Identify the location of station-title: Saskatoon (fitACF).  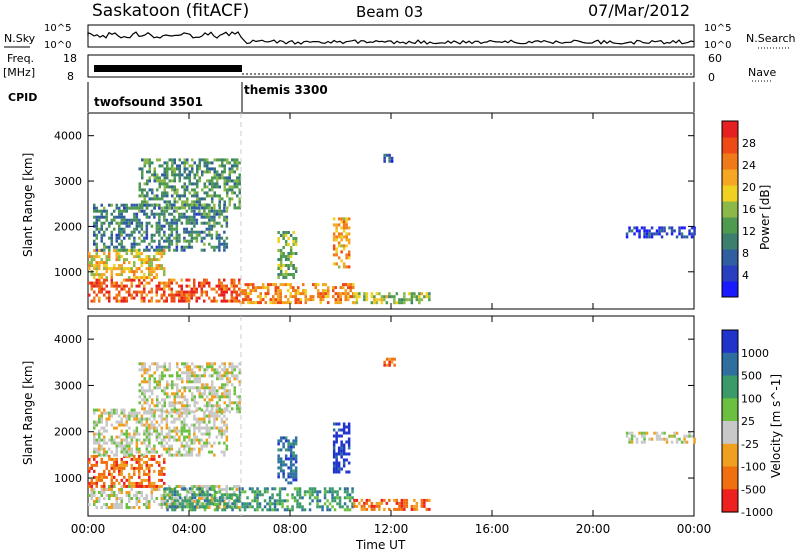
(170, 11).